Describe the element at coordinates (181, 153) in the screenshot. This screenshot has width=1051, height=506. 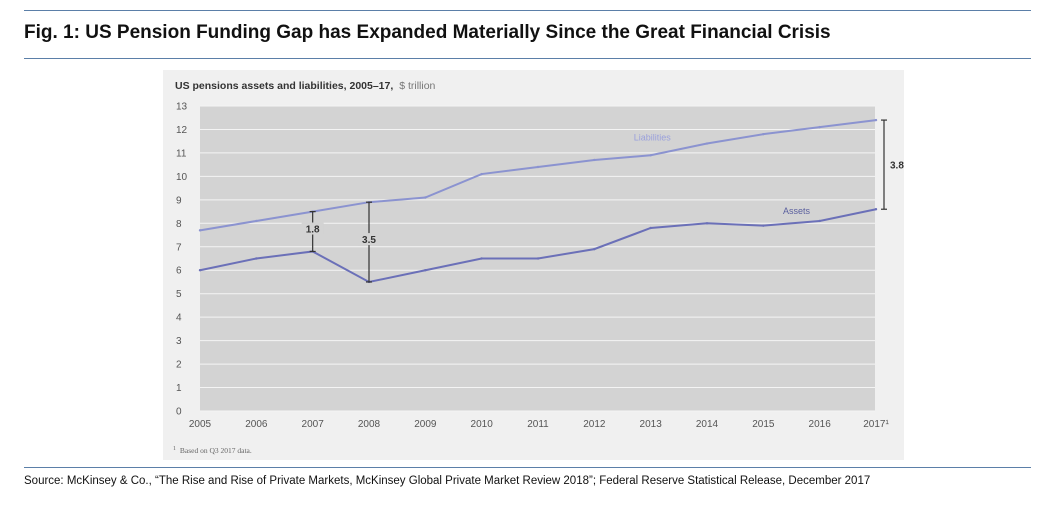
I see `y-tick-label: 11` at that location.